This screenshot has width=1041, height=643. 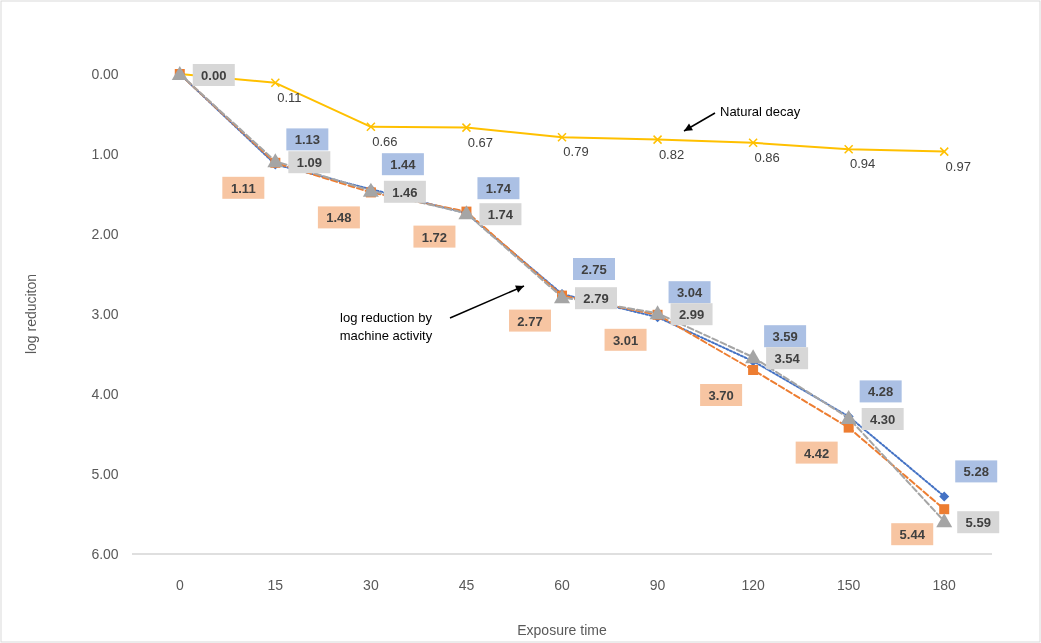 What do you see at coordinates (562, 585) in the screenshot?
I see `x-tick-label: 60` at bounding box center [562, 585].